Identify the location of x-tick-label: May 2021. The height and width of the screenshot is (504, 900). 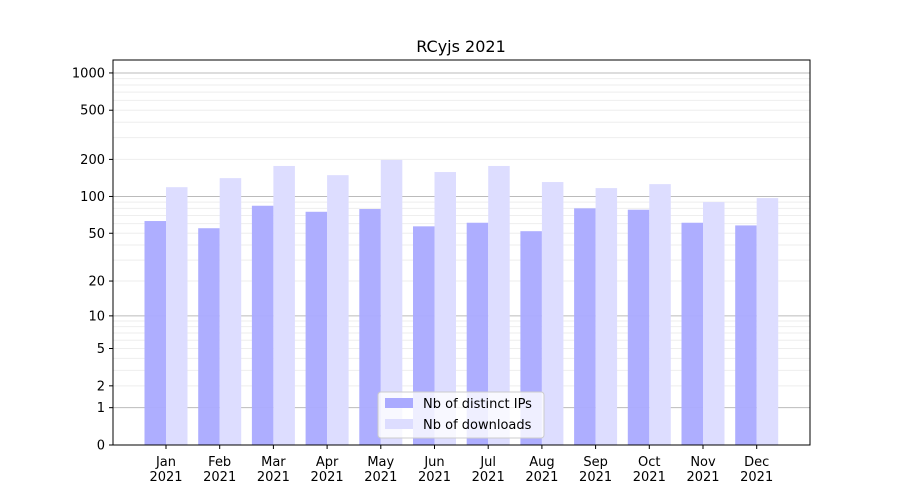
(380, 470).